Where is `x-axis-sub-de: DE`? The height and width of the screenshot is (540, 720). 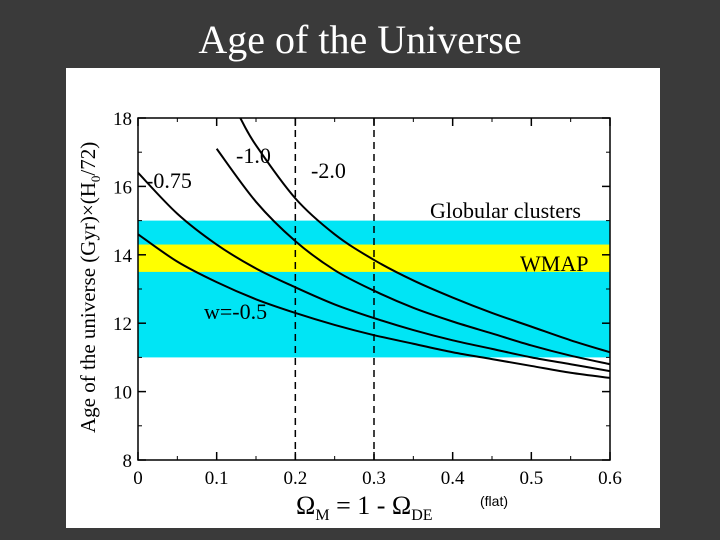 x-axis-sub-de: DE is located at coordinates (421, 515).